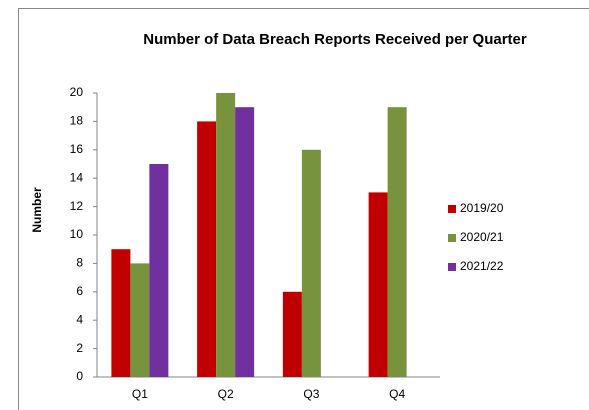 This screenshot has height=410, width=589. Describe the element at coordinates (77, 206) in the screenshot. I see `y-tick-label: 12` at that location.